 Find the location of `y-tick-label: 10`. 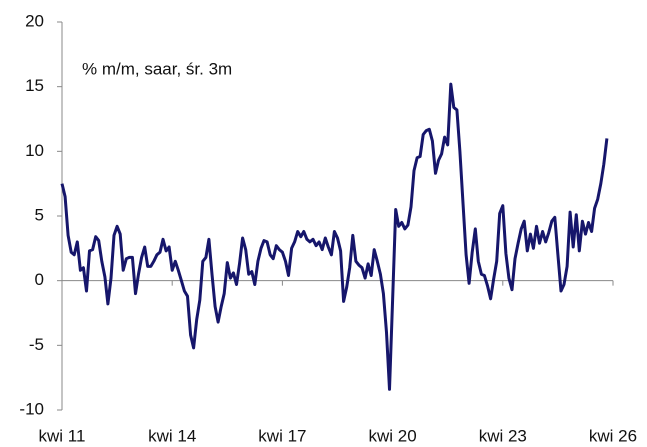

y-tick-label: 10 is located at coordinates (34, 150).